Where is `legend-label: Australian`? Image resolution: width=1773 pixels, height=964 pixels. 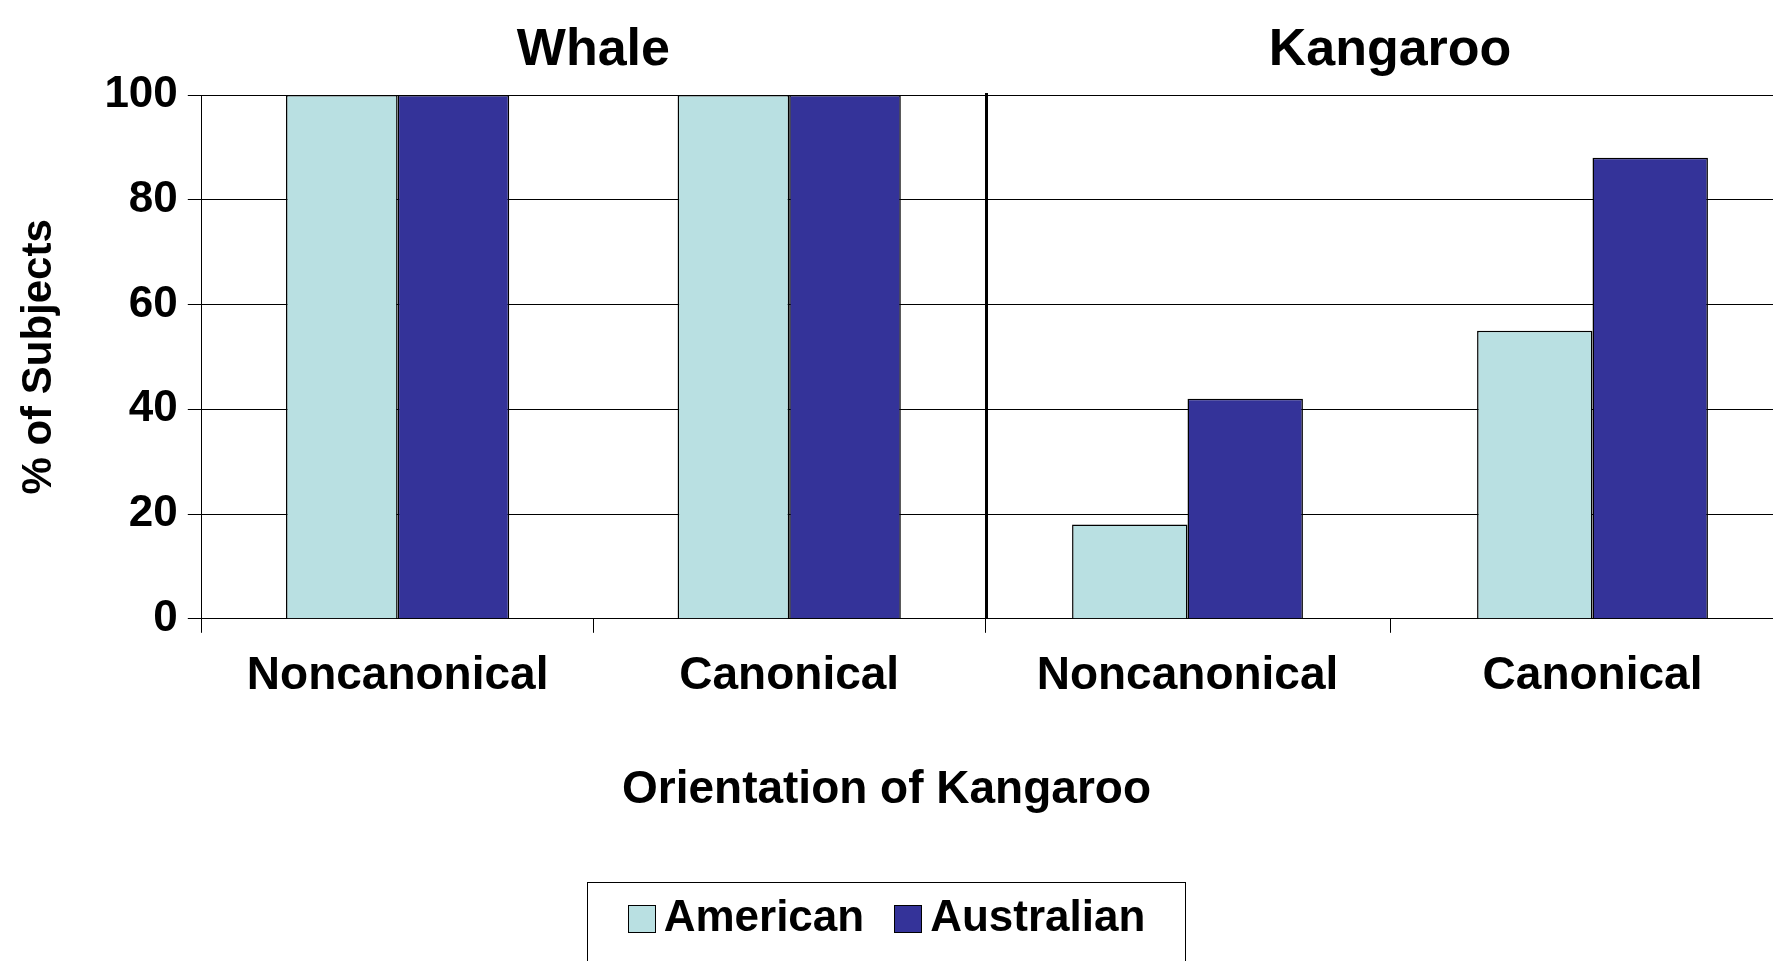
legend-label: Australian is located at coordinates (1038, 915).